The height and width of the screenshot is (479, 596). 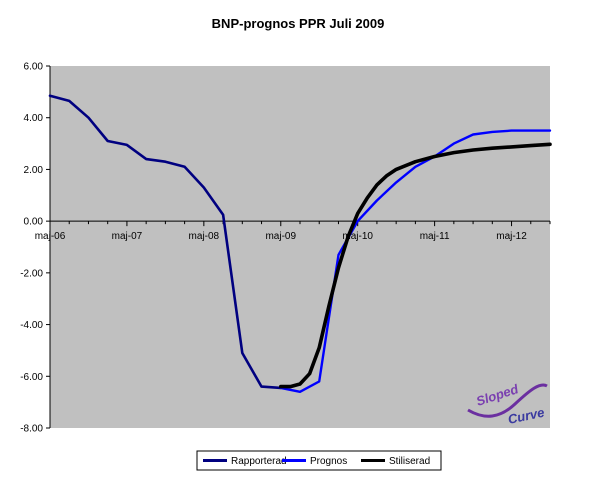 I want to click on chart-title: BNP-prognos PPR Juli 2009, so click(x=298, y=23).